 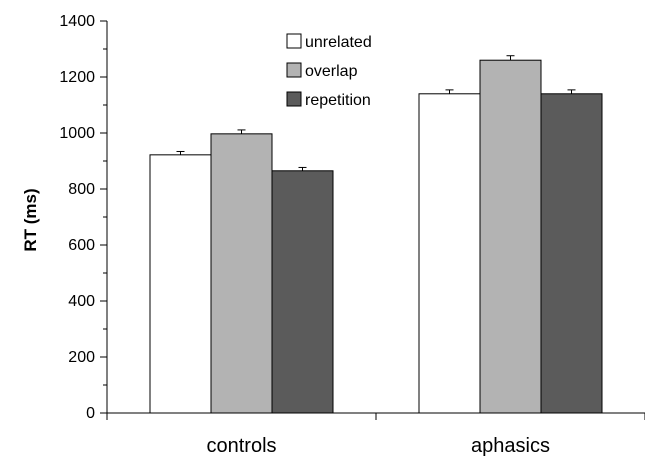 What do you see at coordinates (241, 273) in the screenshot?
I see `bar-overlap-controls` at bounding box center [241, 273].